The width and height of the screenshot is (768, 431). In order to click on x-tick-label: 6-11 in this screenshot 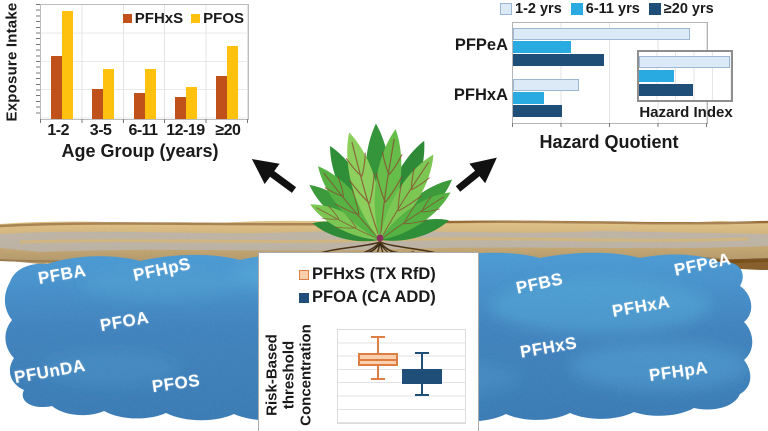, I will do `click(143, 130)`.